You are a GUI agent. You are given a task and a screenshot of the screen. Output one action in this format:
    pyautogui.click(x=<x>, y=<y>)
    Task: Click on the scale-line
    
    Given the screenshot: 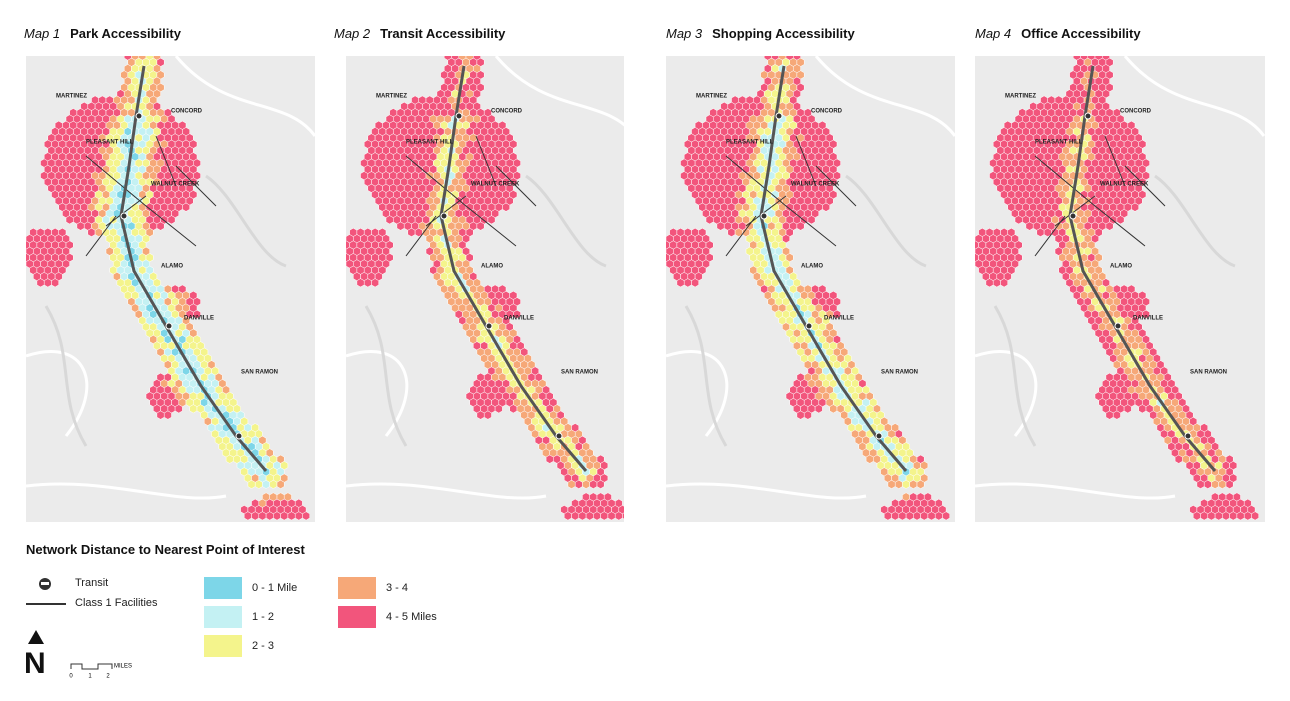 What is the action you would take?
    pyautogui.click(x=91, y=666)
    